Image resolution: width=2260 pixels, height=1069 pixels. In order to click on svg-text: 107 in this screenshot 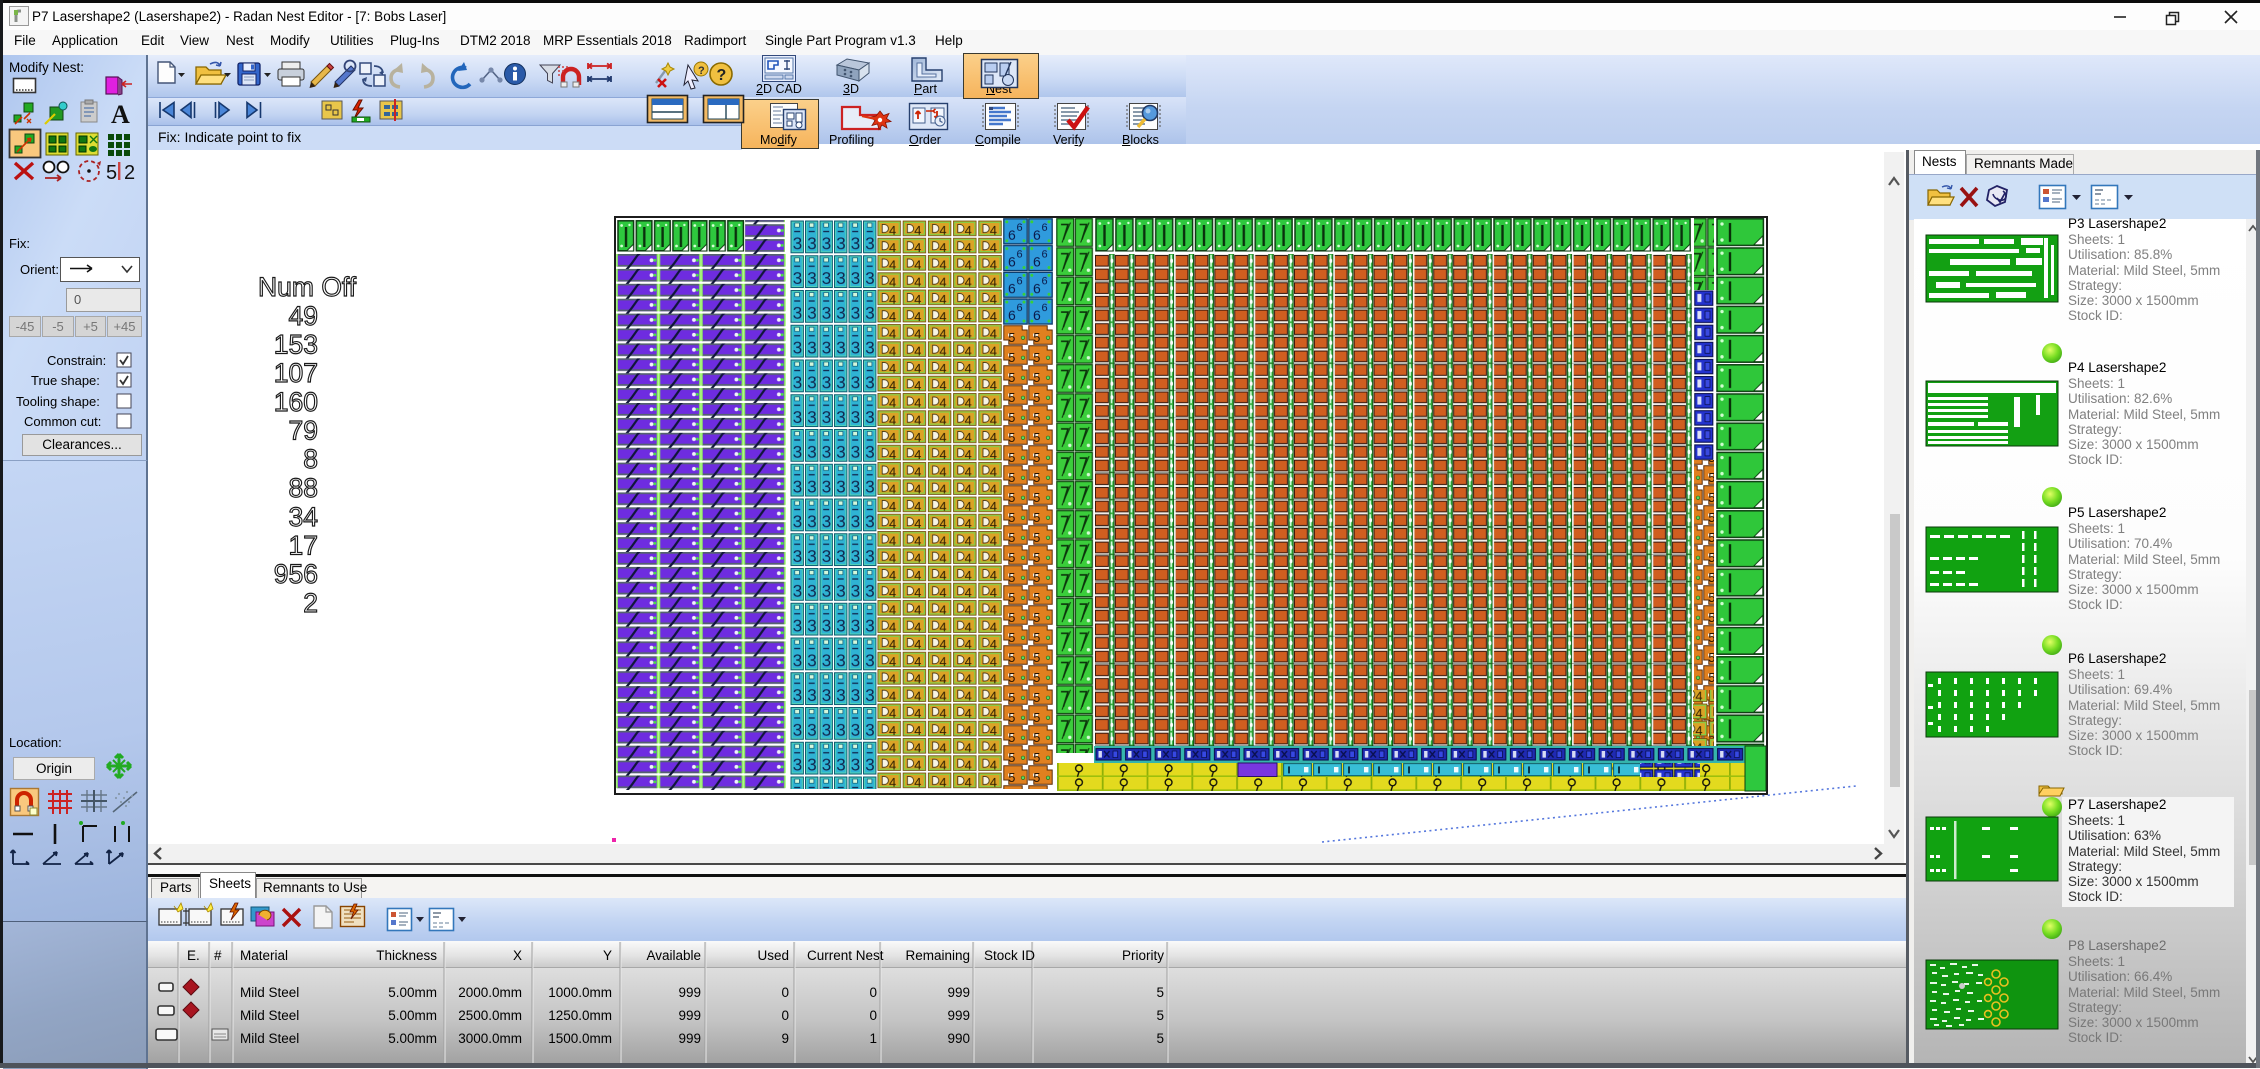, I will do `click(296, 373)`.